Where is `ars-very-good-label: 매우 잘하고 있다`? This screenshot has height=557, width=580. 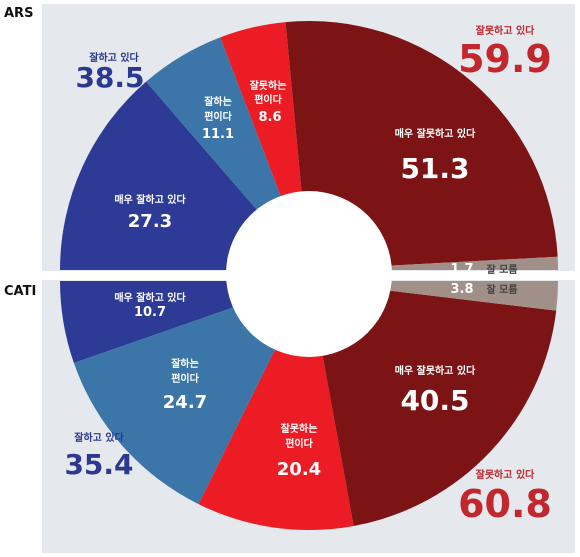 ars-very-good-label: 매우 잘하고 있다 is located at coordinates (150, 199).